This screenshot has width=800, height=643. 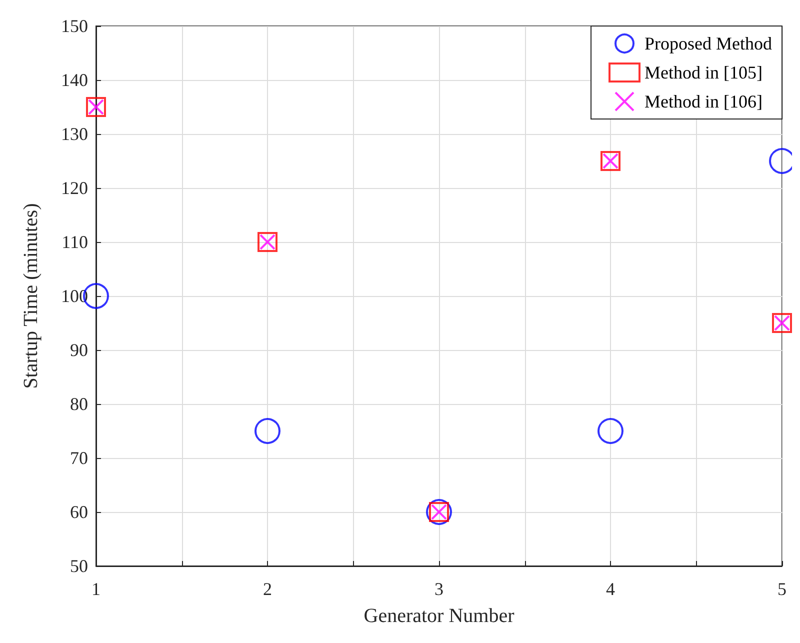 I want to click on legend-label: Method in [106], so click(x=703, y=102).